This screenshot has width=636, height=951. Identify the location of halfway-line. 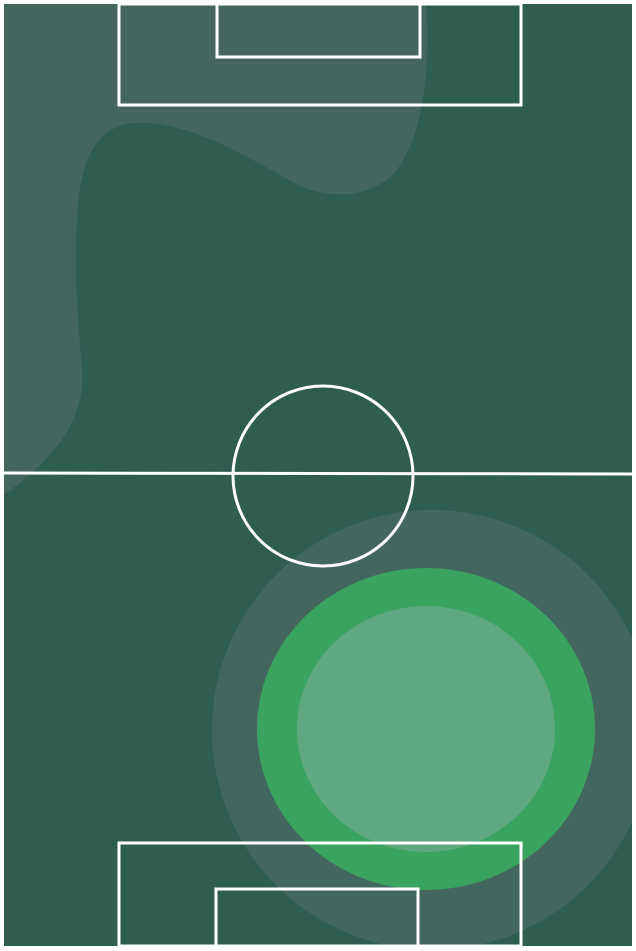
(318, 473).